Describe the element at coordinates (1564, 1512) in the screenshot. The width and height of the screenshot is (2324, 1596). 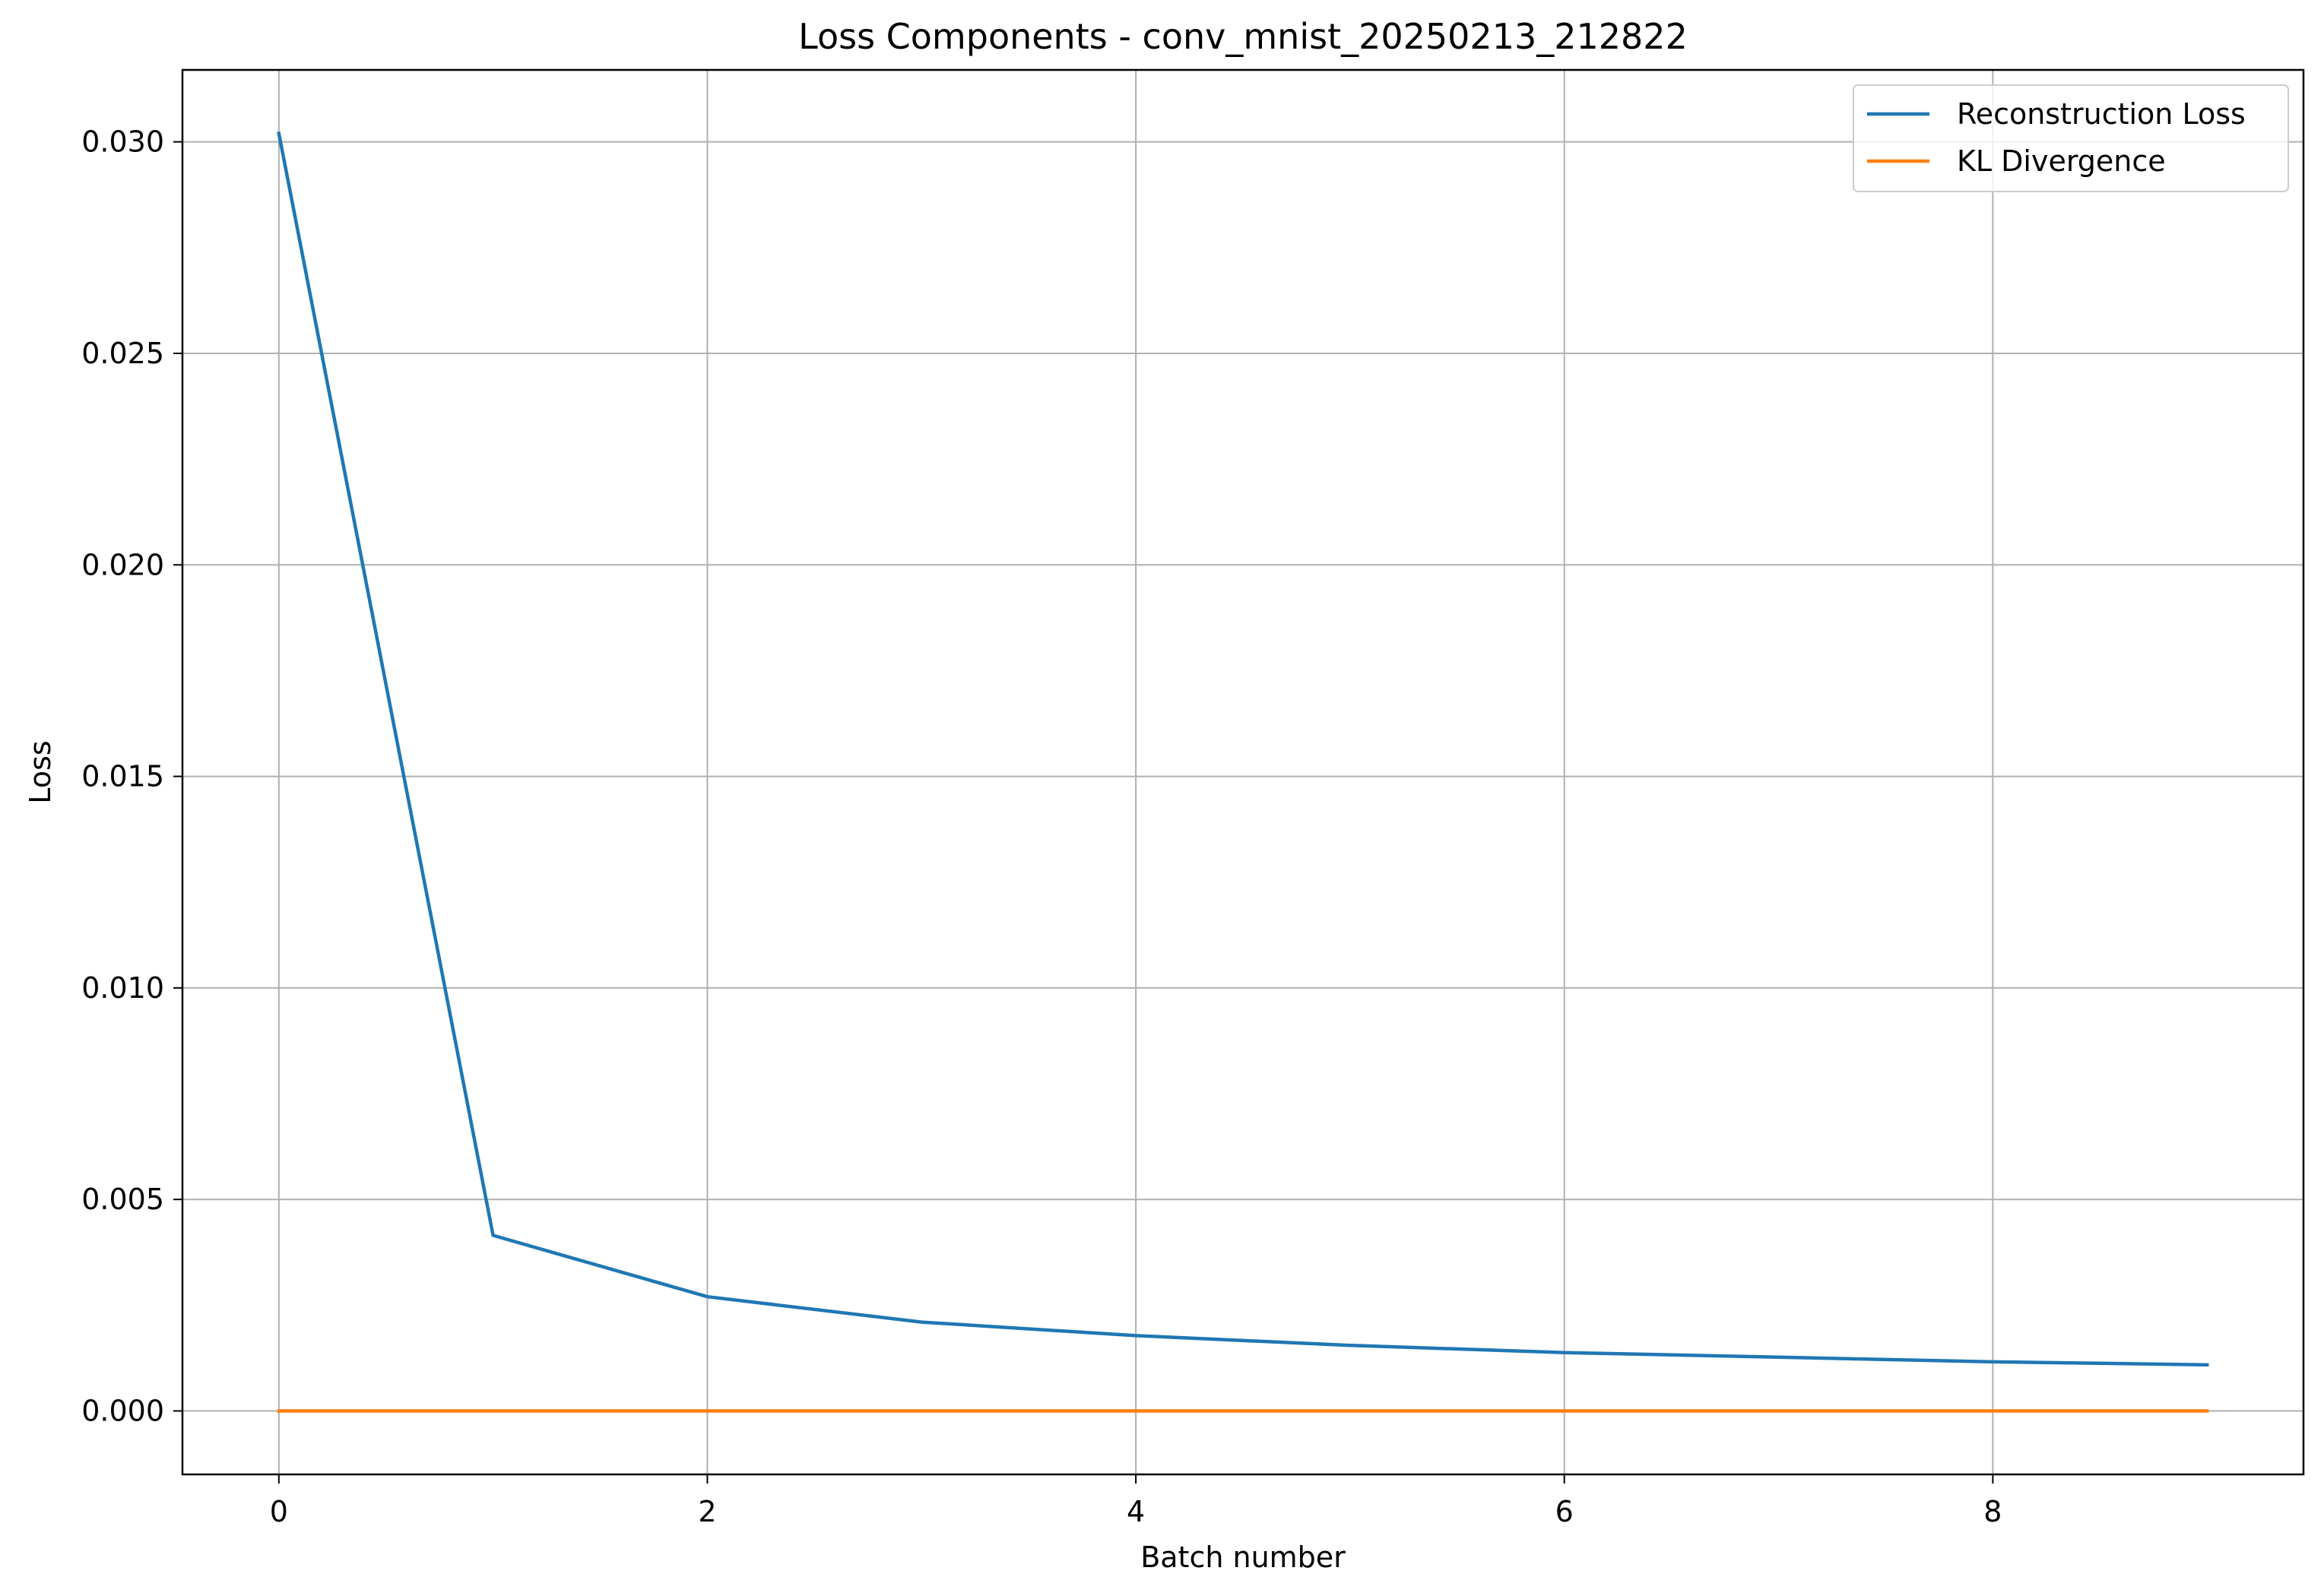
I see `x-tick-label: 6` at that location.